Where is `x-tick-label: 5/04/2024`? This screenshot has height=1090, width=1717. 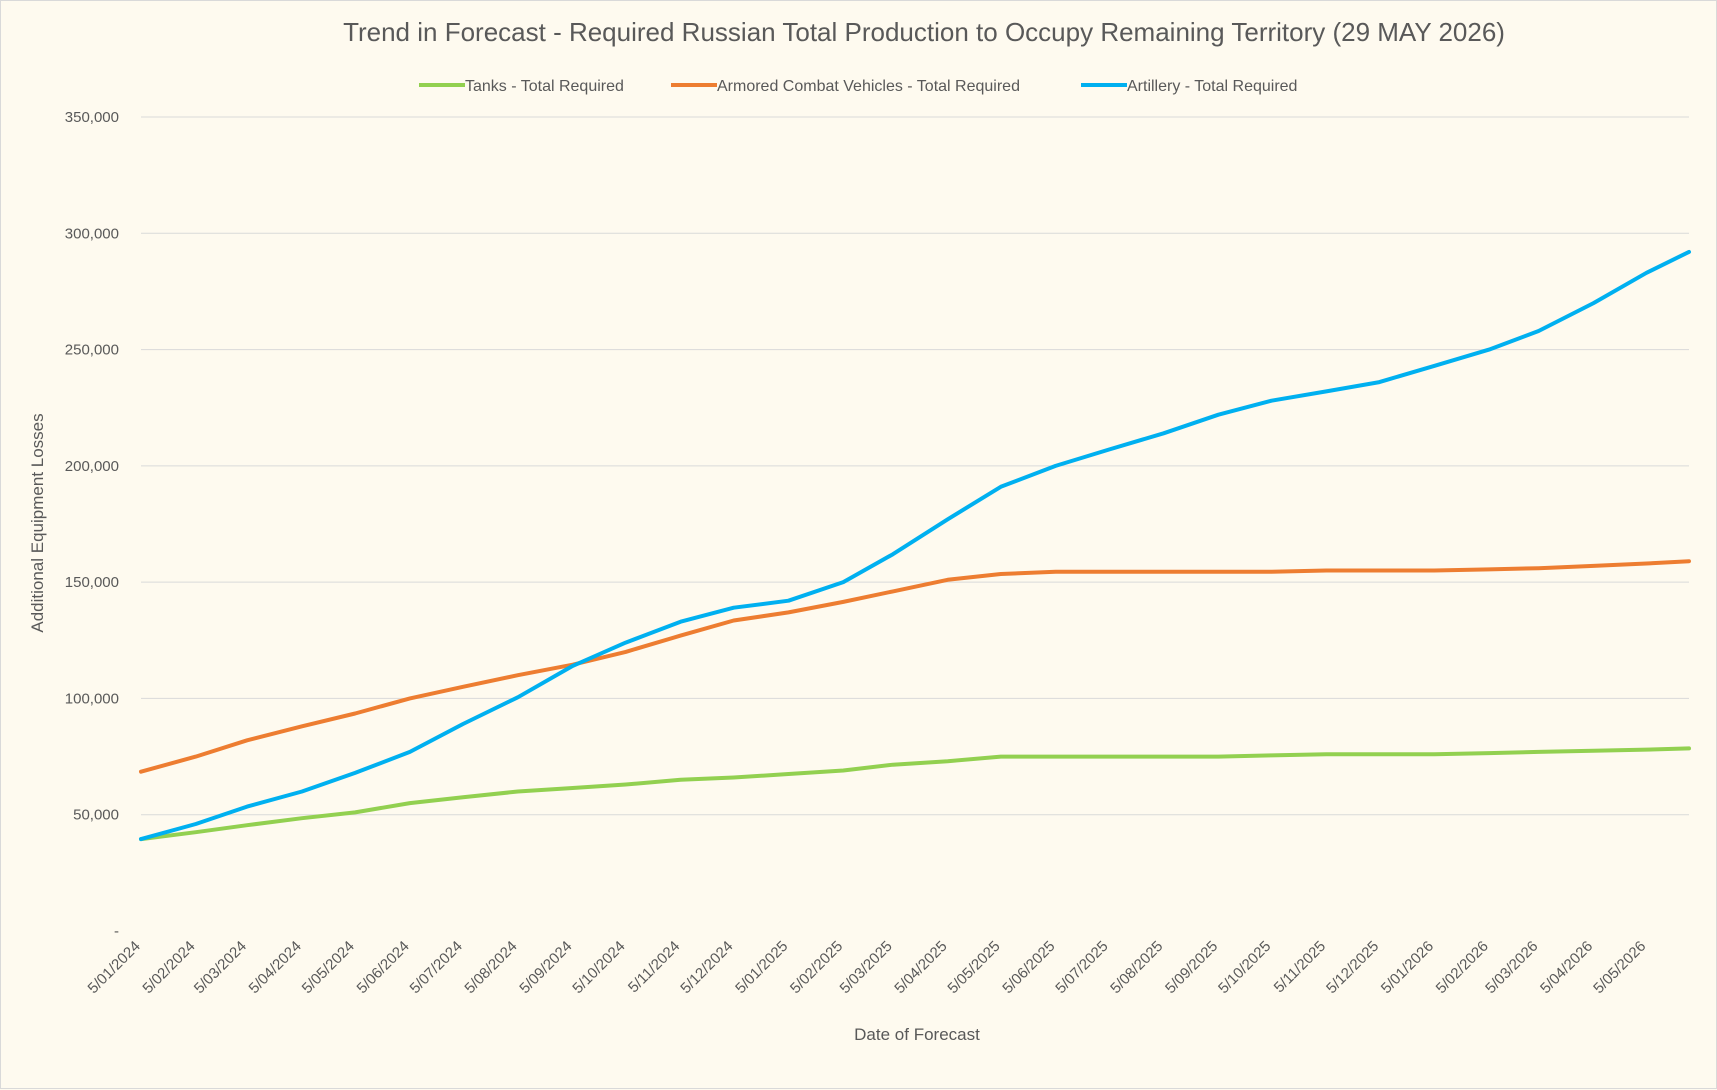
x-tick-label: 5/04/2024 is located at coordinates (275, 967).